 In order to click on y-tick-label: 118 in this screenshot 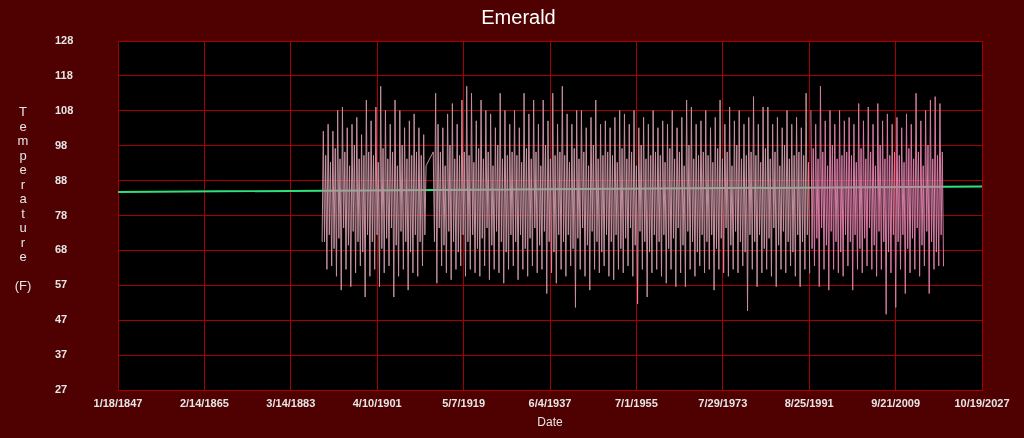, I will do `click(64, 74)`.